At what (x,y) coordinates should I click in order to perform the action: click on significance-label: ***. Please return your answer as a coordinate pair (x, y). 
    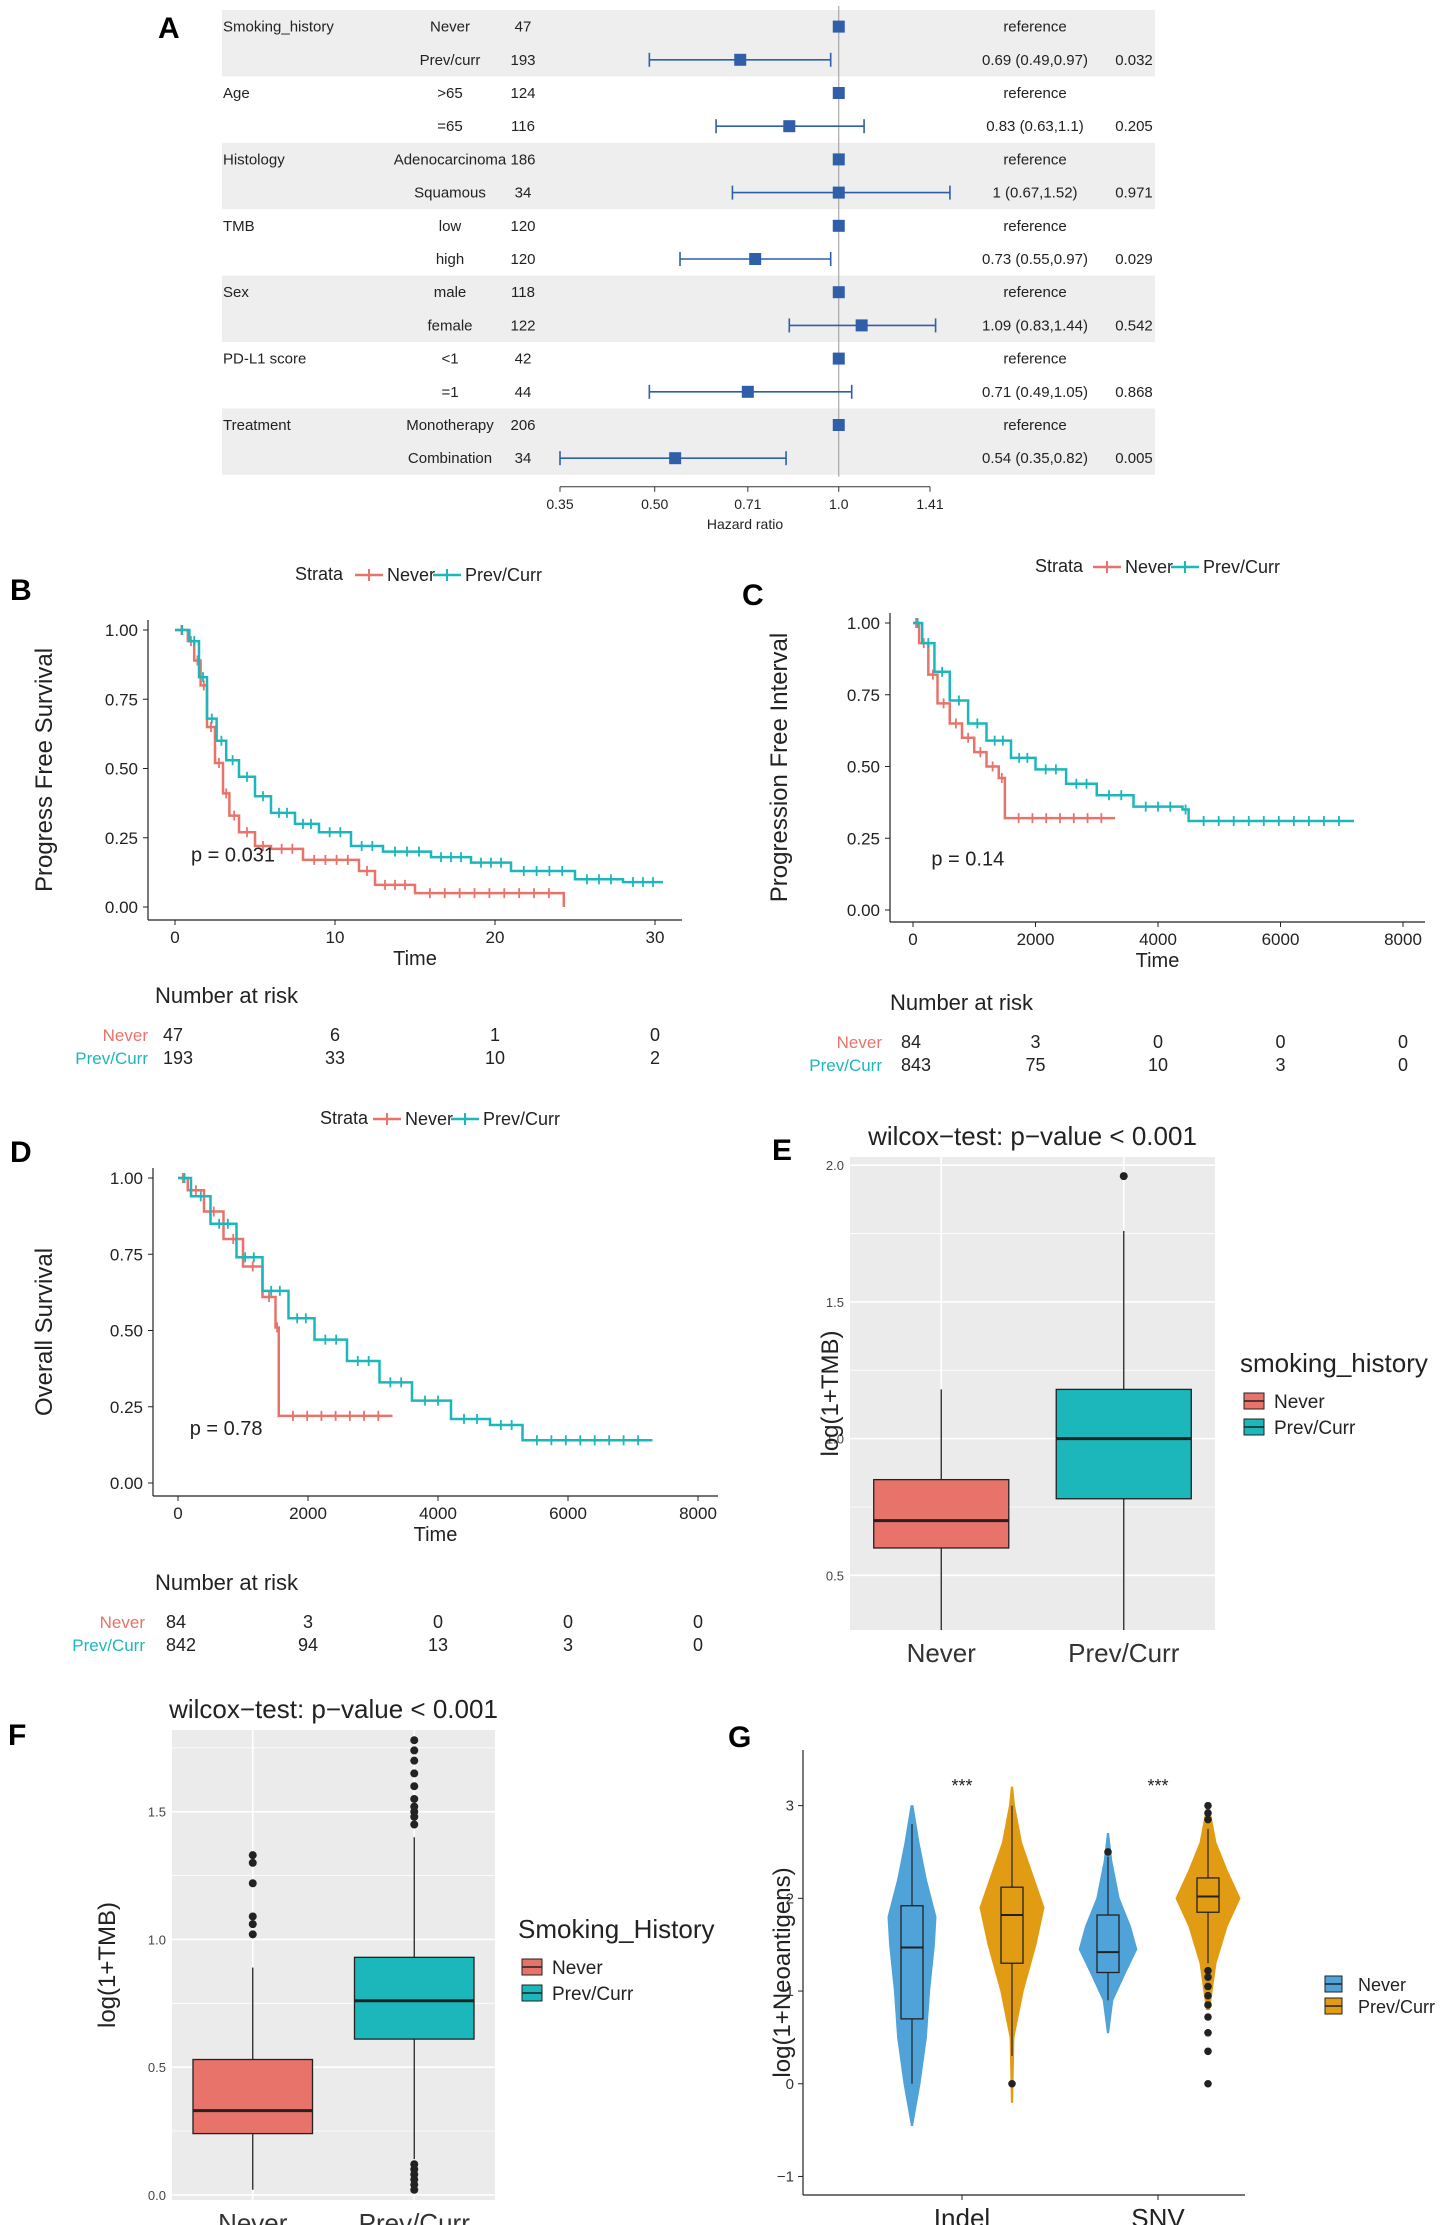
    Looking at the image, I should click on (1157, 1786).